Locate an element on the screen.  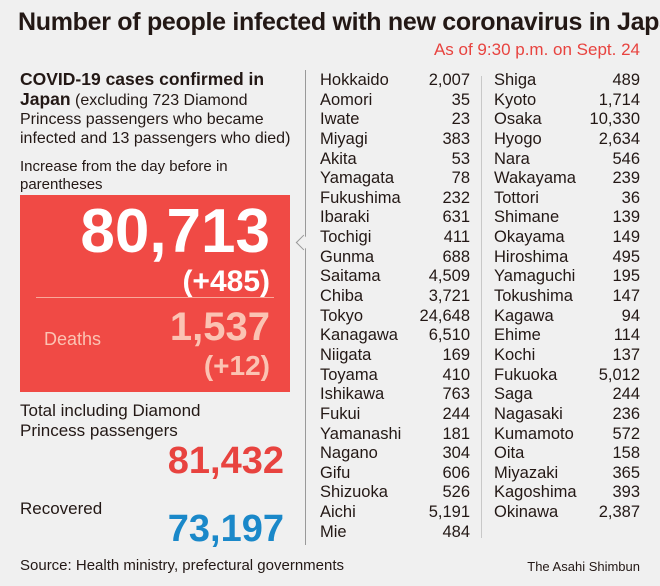
prefecture-name: Nagasaki is located at coordinates (528, 413).